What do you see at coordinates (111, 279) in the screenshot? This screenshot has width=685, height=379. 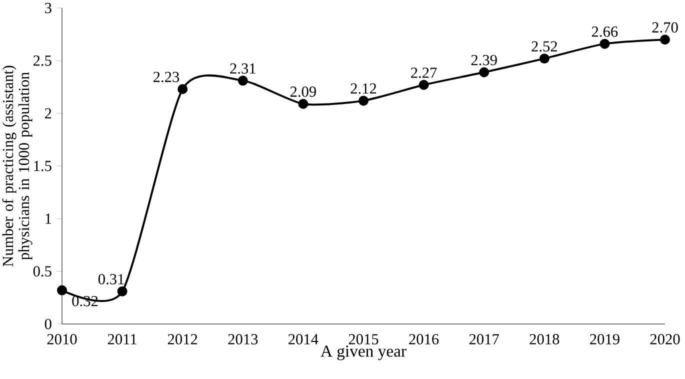 I see `data-label: 0.31` at bounding box center [111, 279].